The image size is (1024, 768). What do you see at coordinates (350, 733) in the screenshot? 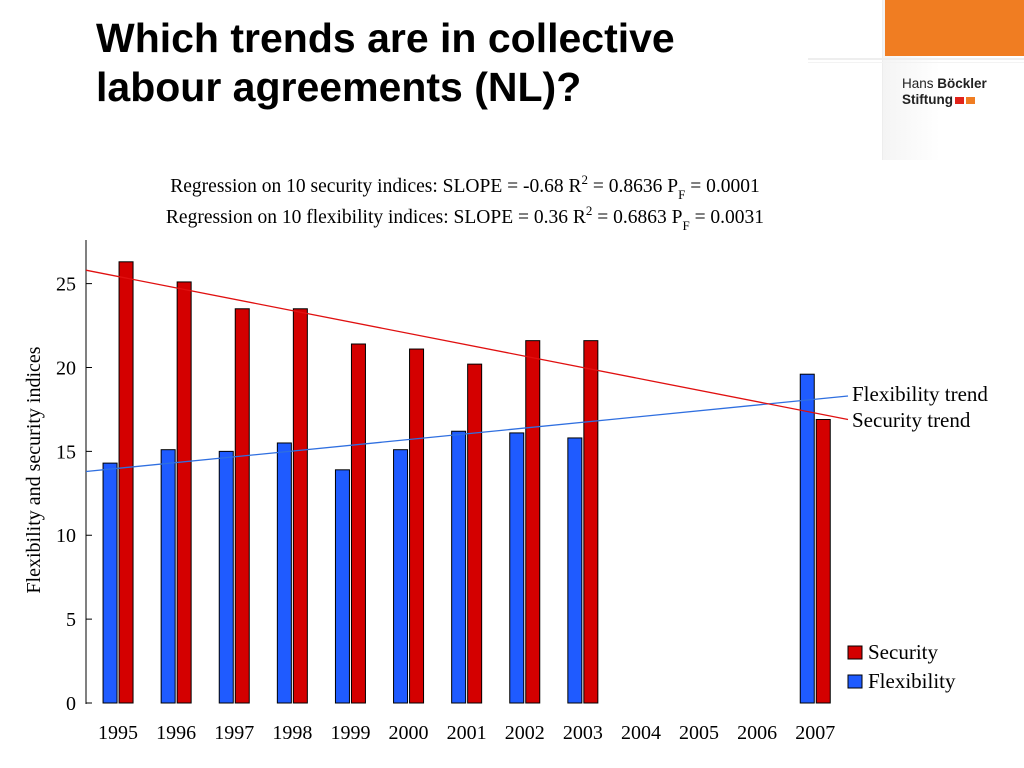
I see `x-tick-label-1999: 1999` at bounding box center [350, 733].